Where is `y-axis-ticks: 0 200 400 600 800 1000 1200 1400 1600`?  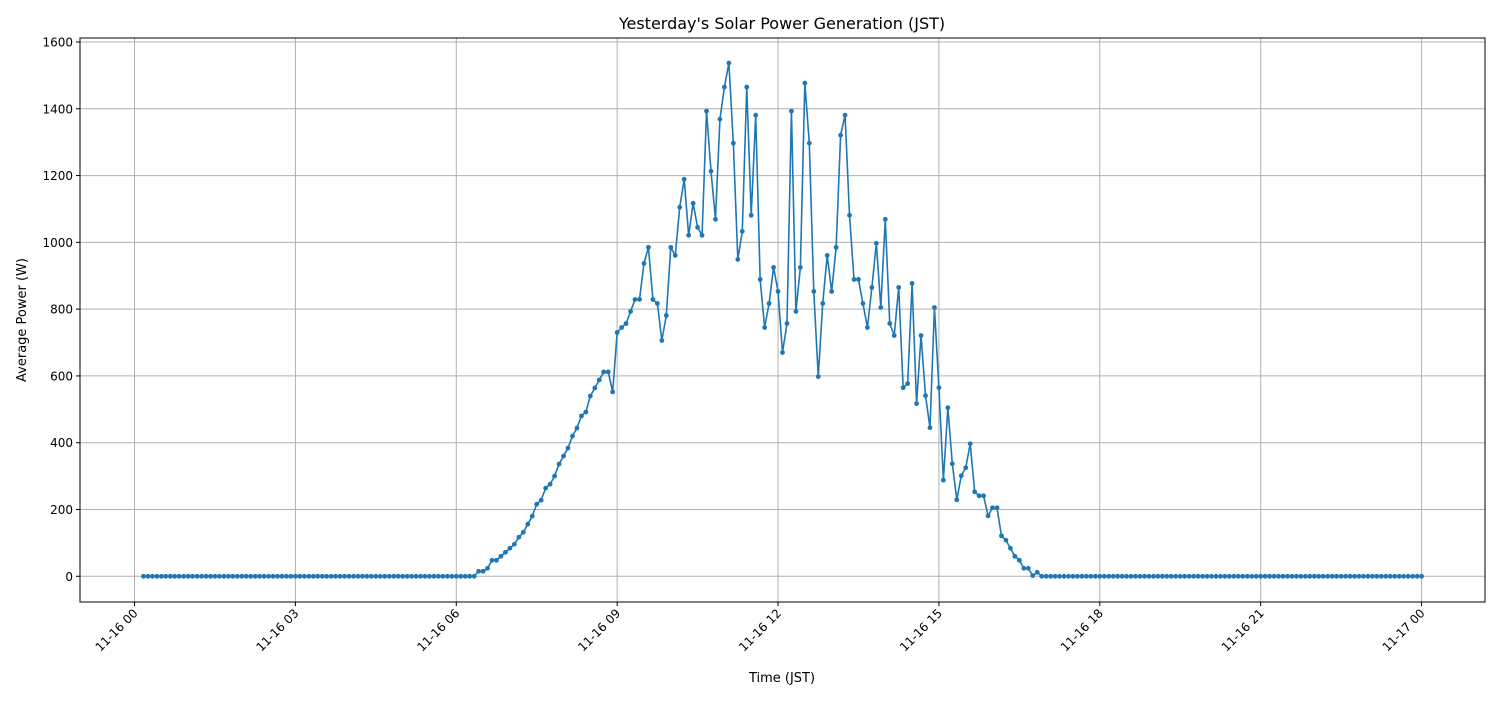
y-axis-ticks: 0 200 400 600 800 1000 1200 1400 1600 is located at coordinates (61, 310).